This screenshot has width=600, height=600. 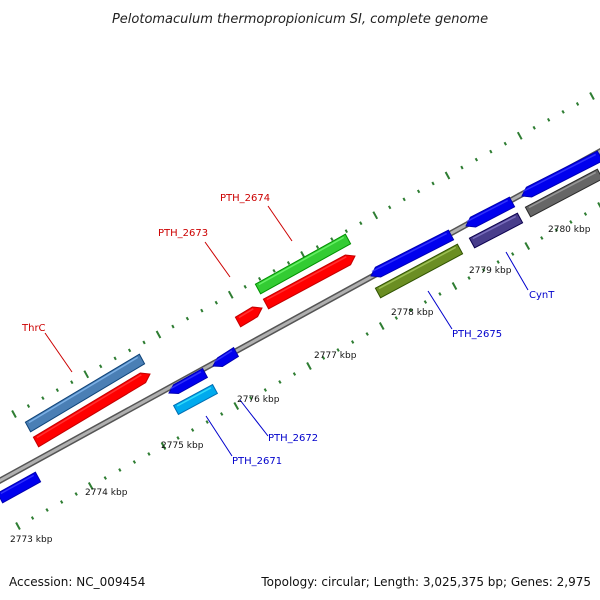 I want to click on gene-feature-pth2671-cyan, so click(x=195, y=399).